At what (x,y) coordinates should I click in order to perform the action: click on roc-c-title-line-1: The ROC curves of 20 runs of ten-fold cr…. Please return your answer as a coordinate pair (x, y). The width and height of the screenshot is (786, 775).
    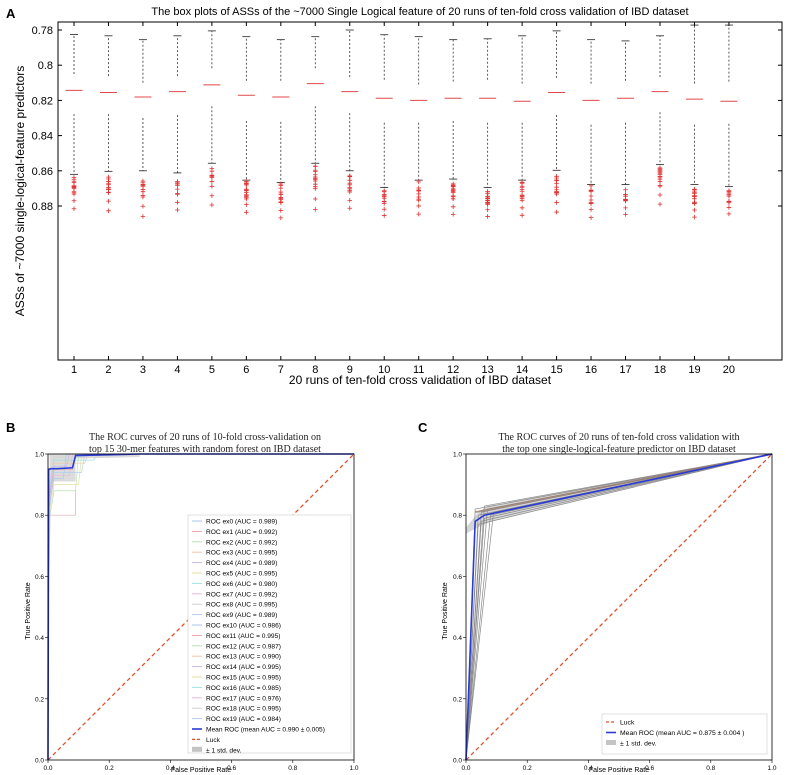
    Looking at the image, I should click on (618, 437).